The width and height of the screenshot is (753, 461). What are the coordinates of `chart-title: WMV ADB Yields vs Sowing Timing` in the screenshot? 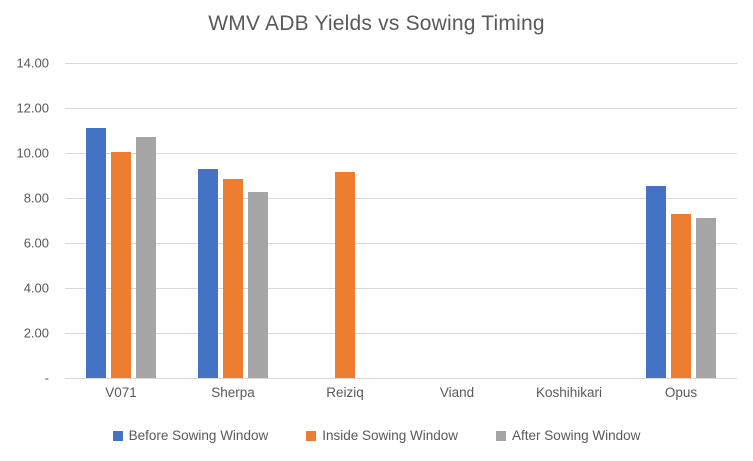 It's located at (376, 23).